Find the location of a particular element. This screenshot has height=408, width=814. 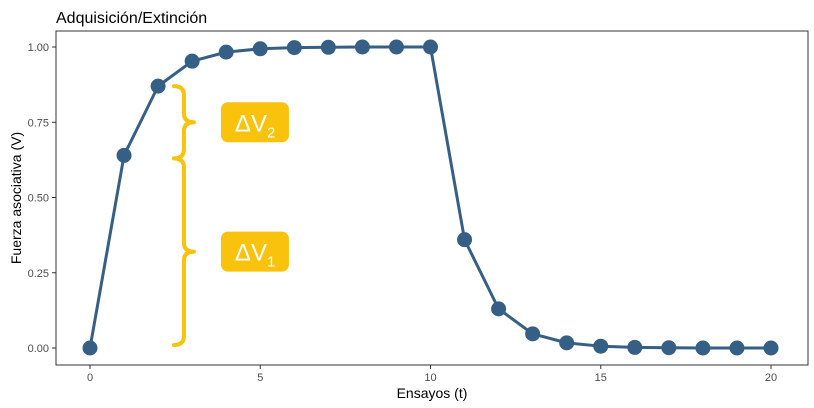

x-tick-label: 20 is located at coordinates (771, 378).